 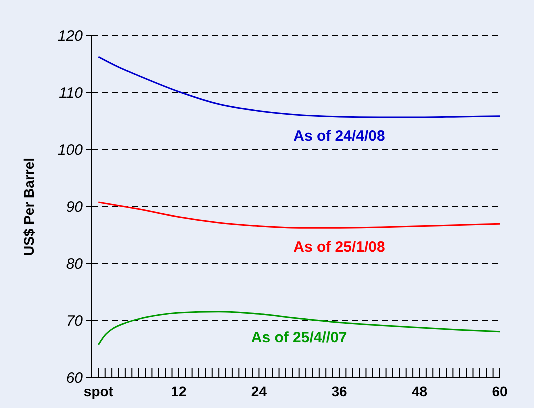 I want to click on y-axis-title: US$ Per Barrel, so click(x=29, y=207).